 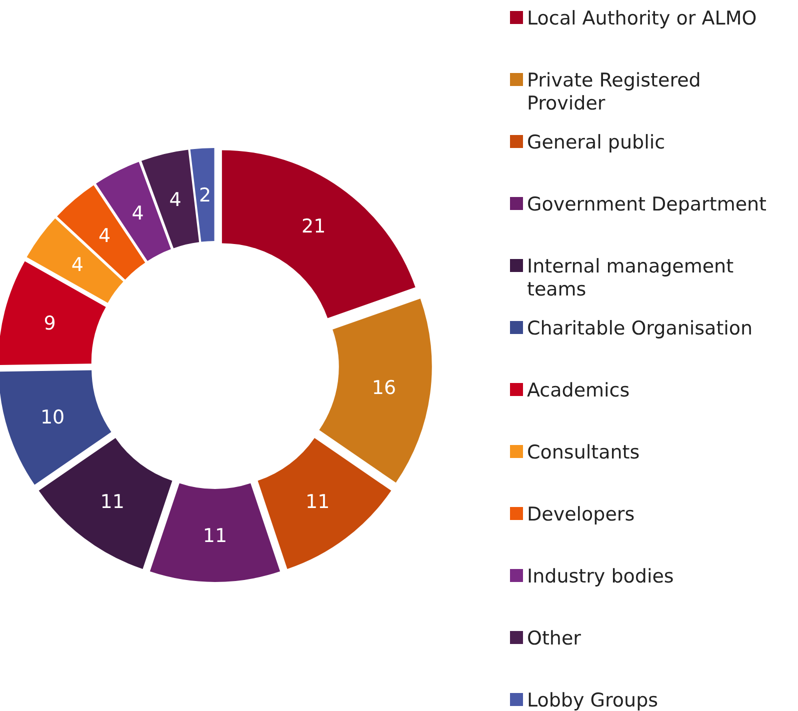 What do you see at coordinates (554, 639) in the screenshot?
I see `legend-label: Other` at bounding box center [554, 639].